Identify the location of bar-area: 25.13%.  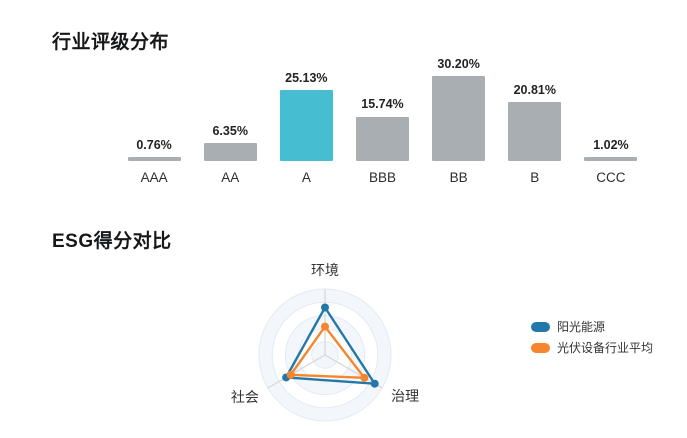
(306, 110).